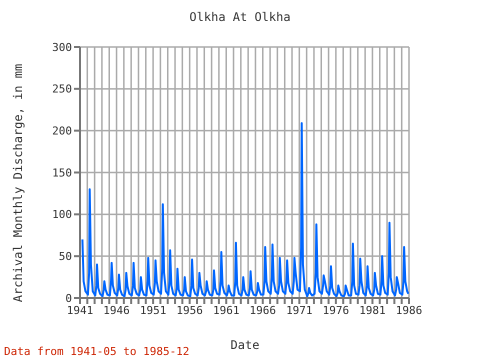 The width and height of the screenshot is (480, 360). Describe the element at coordinates (263, 310) in the screenshot. I see `x-tick-label: 1966` at that location.